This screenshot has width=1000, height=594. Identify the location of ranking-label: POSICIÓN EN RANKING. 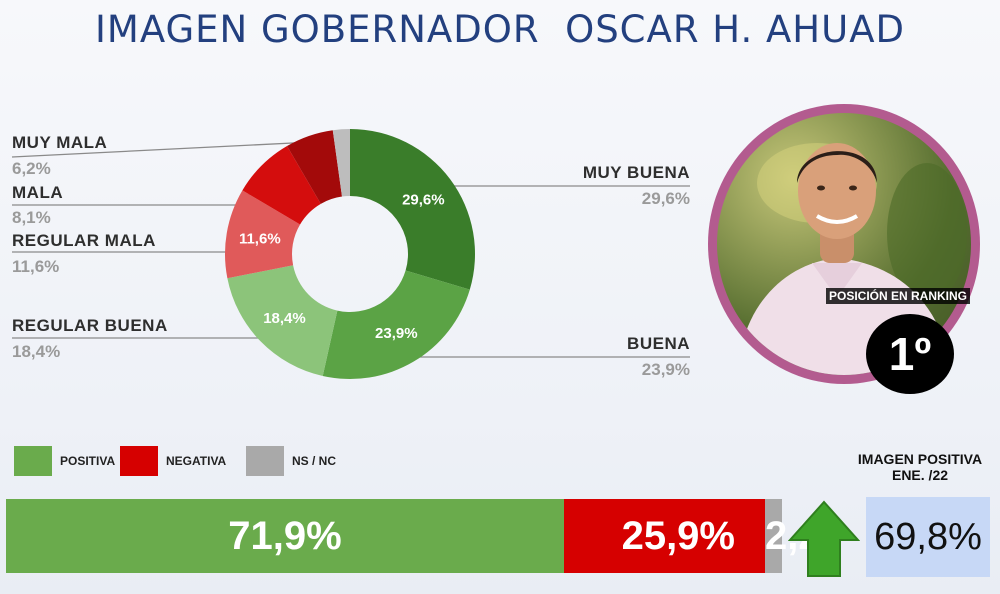
(898, 296).